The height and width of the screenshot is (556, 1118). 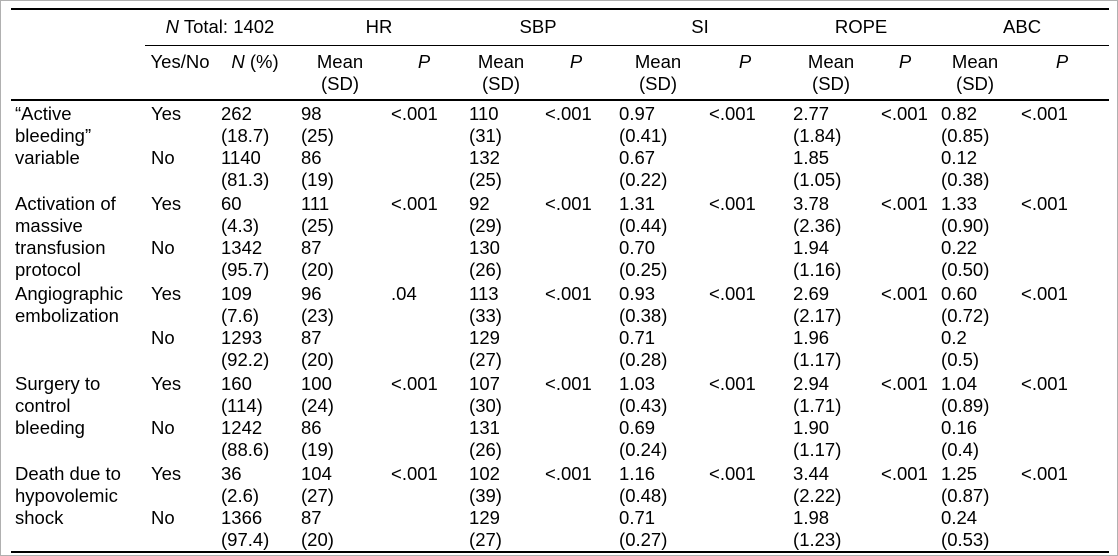 I want to click on yes-abc-sd: (0.87), so click(x=965, y=495).